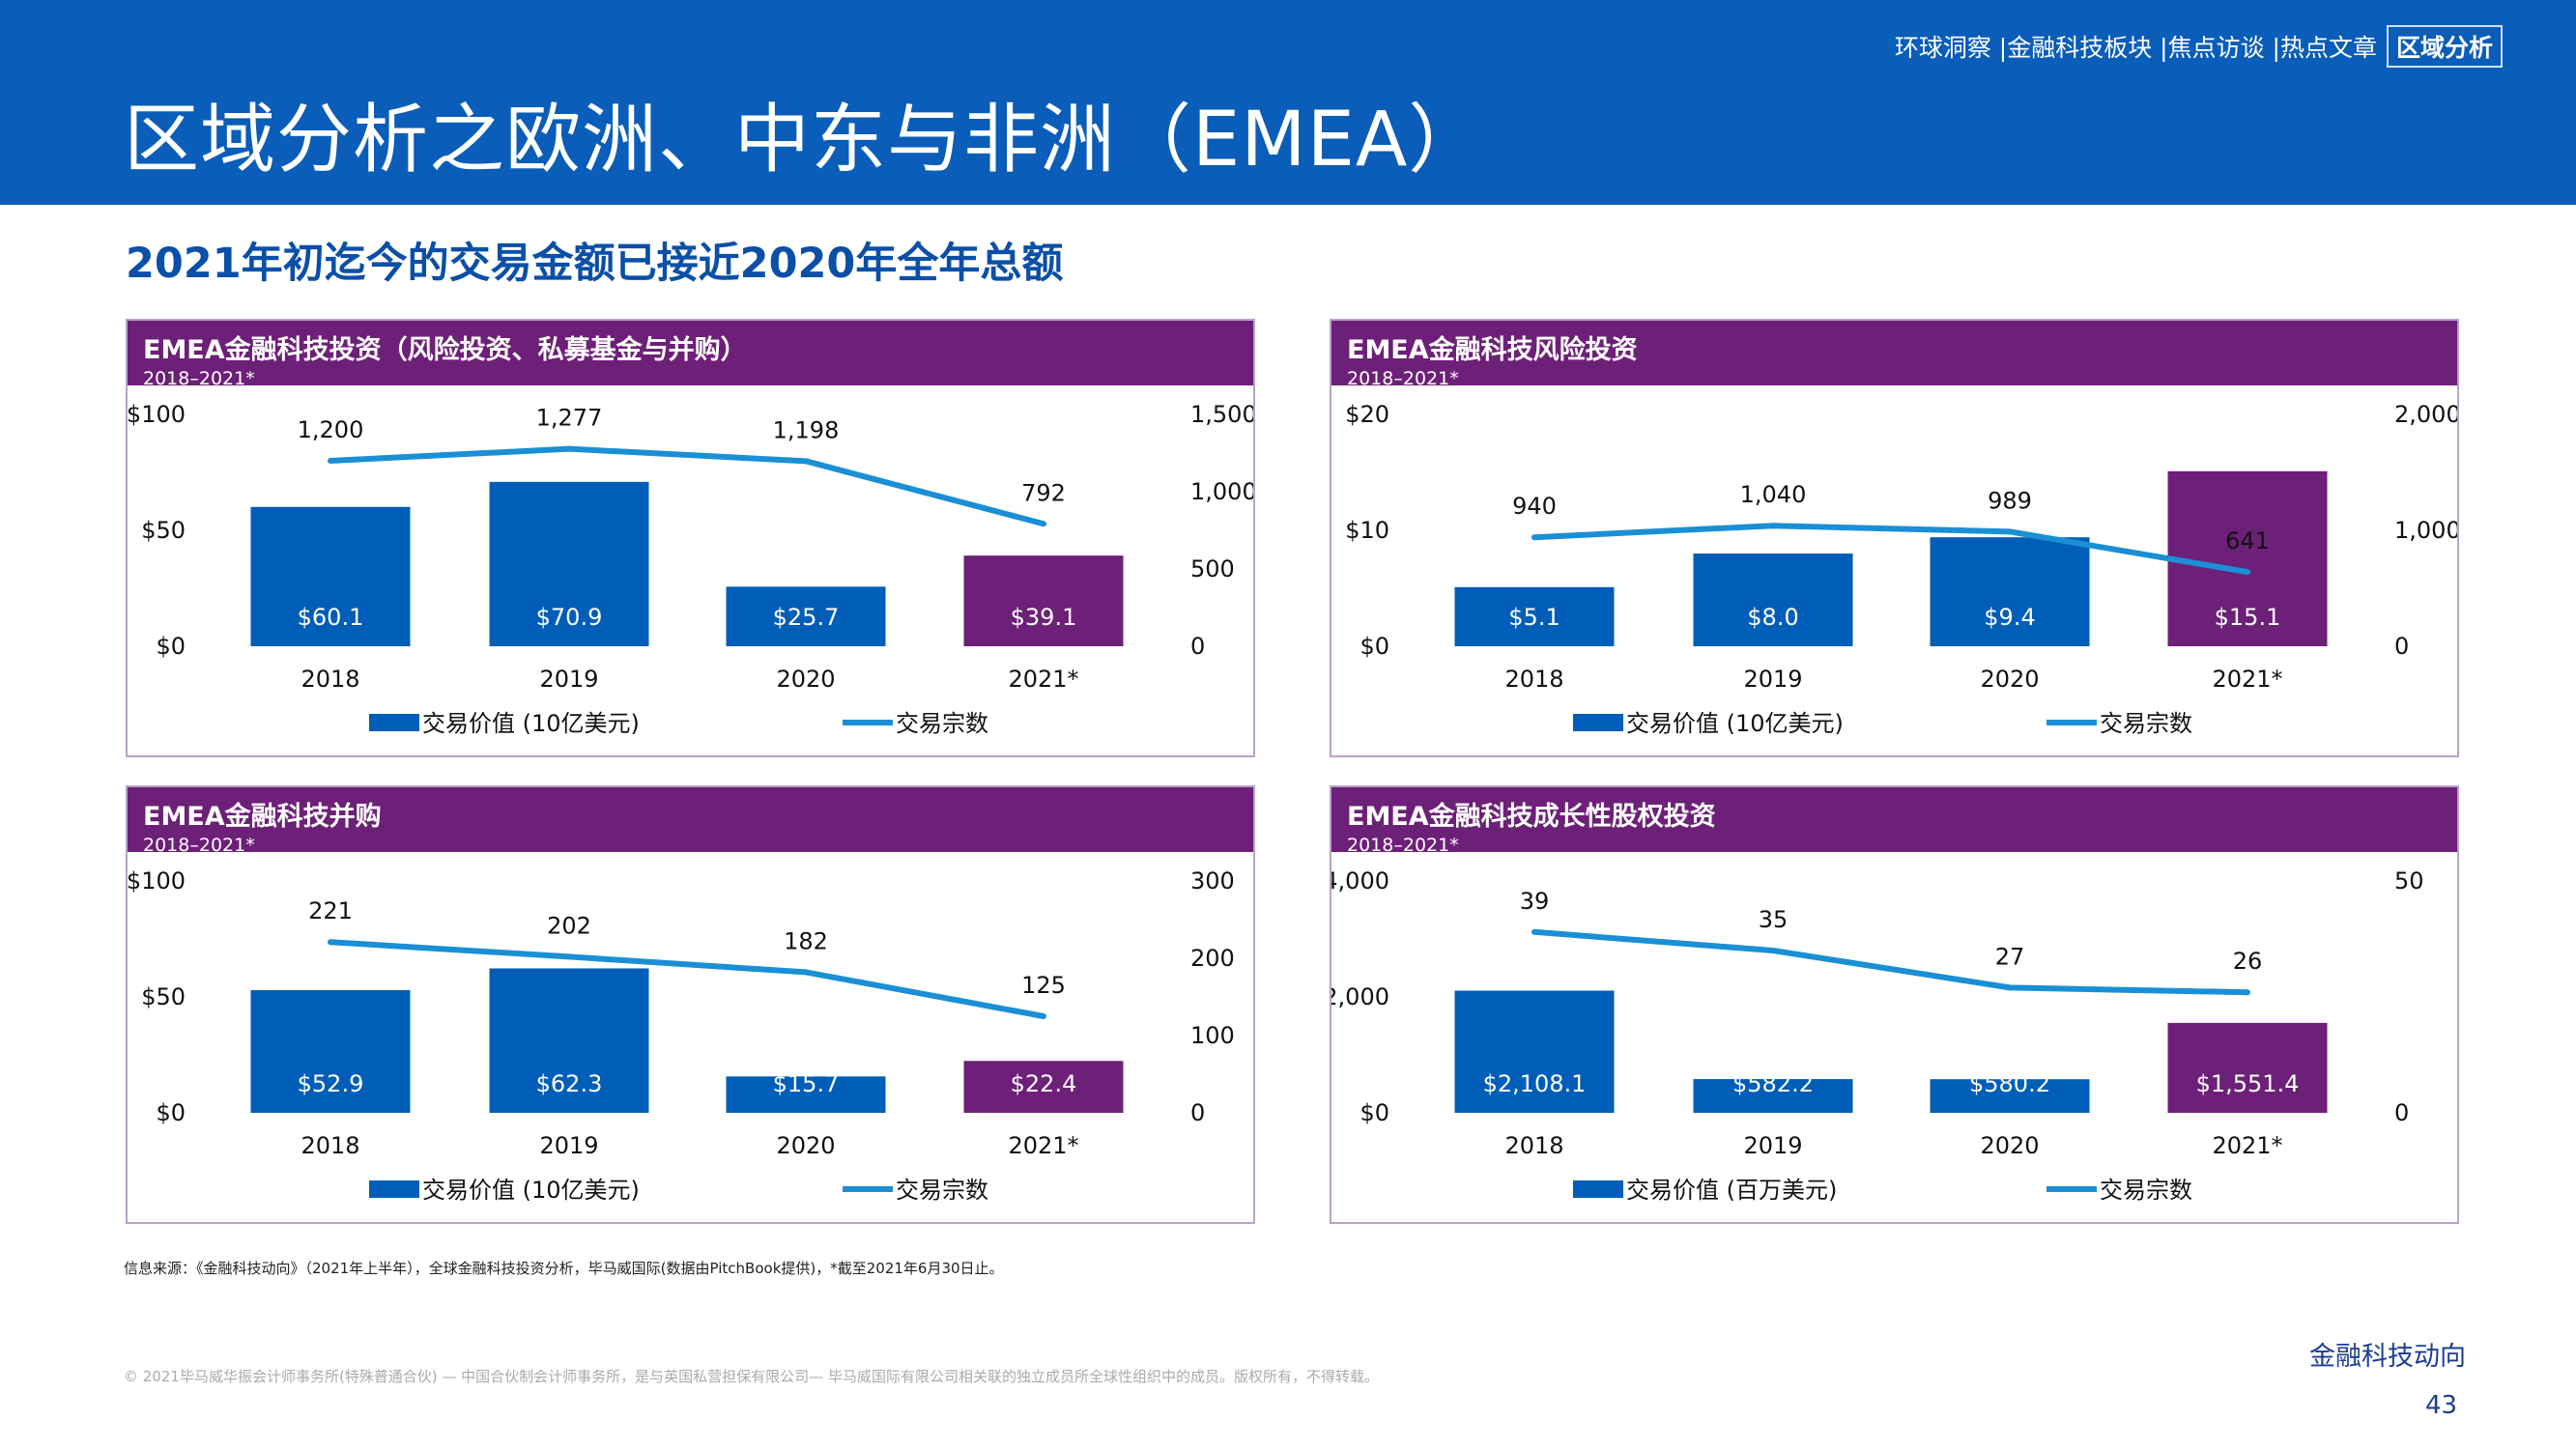 The image size is (2576, 1449). What do you see at coordinates (1535, 1083) in the screenshot?
I see `bar-value-label: $2,108.1` at bounding box center [1535, 1083].